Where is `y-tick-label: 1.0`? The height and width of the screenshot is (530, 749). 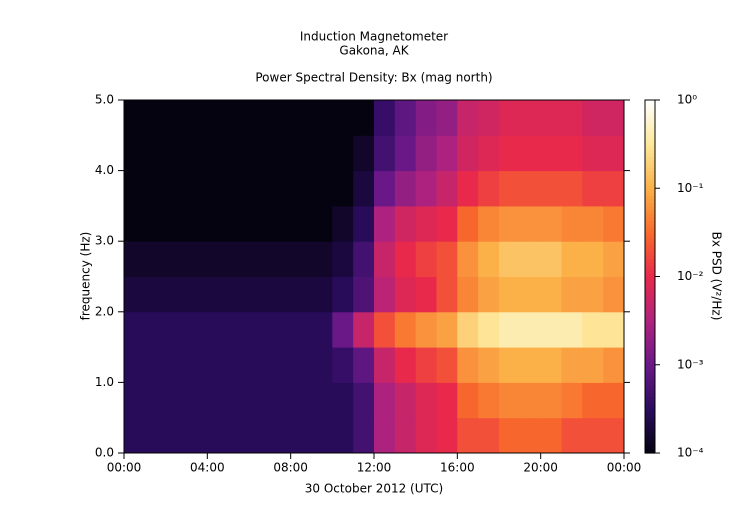 y-tick-label: 1.0 is located at coordinates (104, 382).